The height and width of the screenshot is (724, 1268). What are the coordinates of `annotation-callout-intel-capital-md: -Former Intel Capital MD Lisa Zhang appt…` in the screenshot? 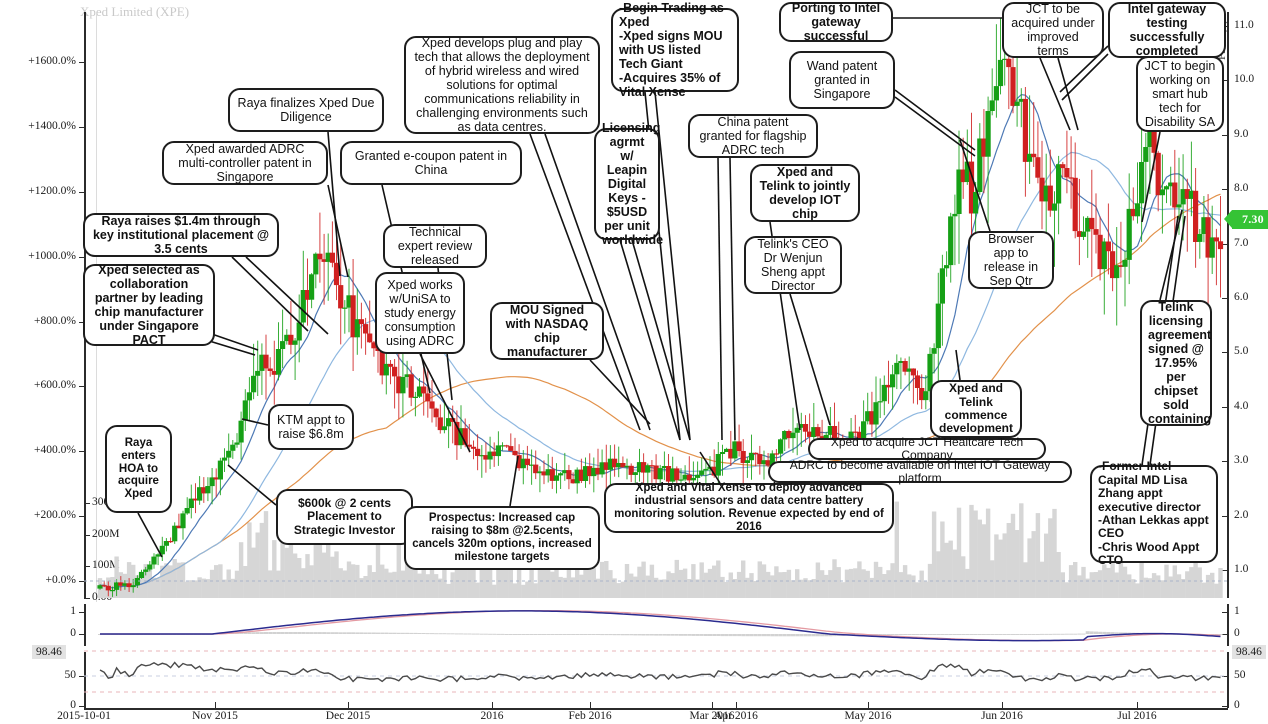 It's located at (1154, 513).